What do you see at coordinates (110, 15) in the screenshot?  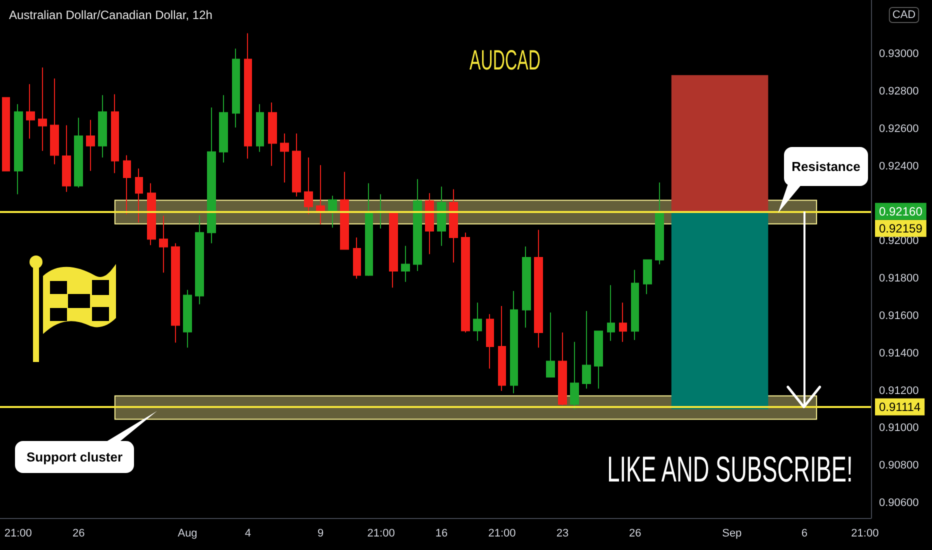 I see `text: Australian Dollar/Canadian Dollar, 12h` at bounding box center [110, 15].